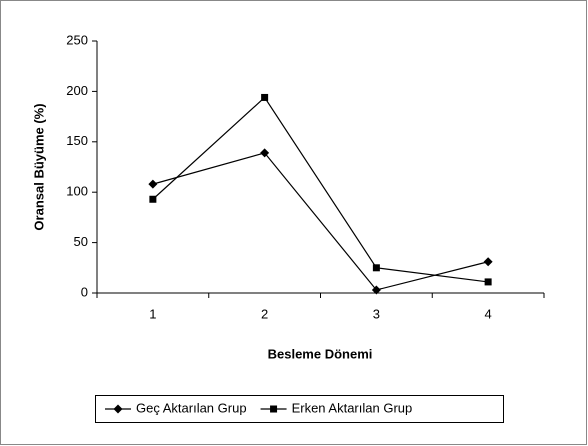  I want to click on x-tick-label: 3, so click(376, 313).